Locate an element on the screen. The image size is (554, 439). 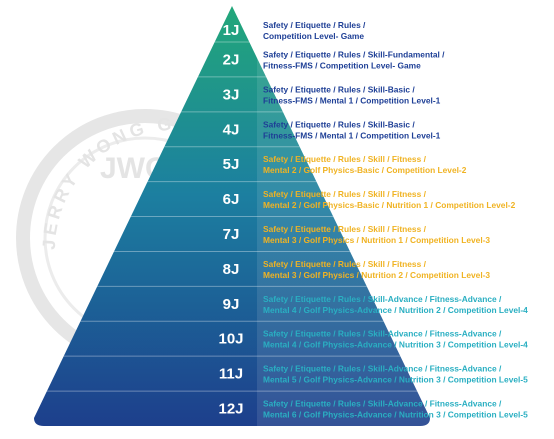
level-description-line2: Fitness-FMS / Competition Level- Game is located at coordinates (342, 65).